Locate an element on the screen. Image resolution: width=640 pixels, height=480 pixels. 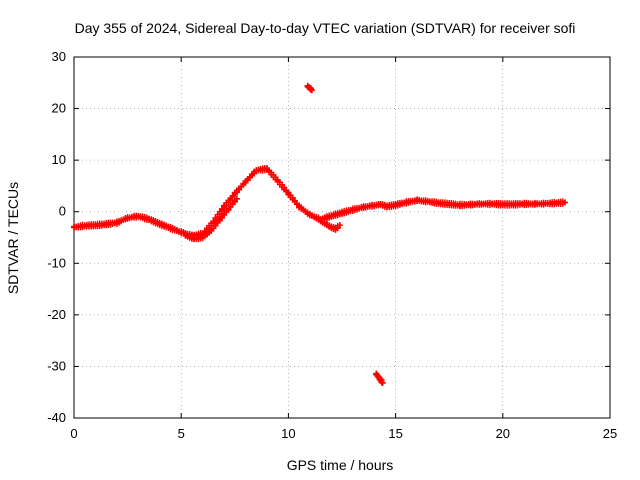
series-outlier-low is located at coordinates (379, 378).